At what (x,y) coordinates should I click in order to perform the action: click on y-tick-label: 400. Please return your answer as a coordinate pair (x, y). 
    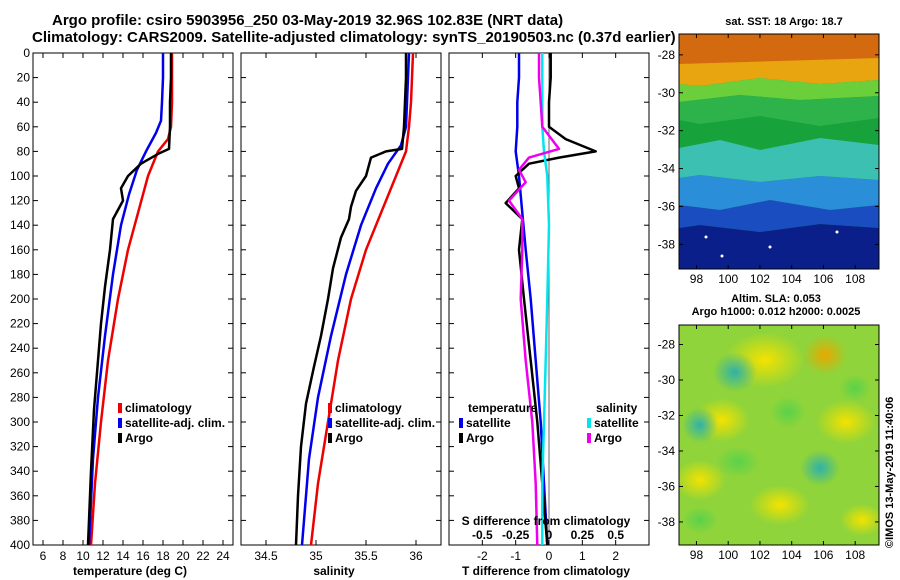
    Looking at the image, I should click on (20, 545).